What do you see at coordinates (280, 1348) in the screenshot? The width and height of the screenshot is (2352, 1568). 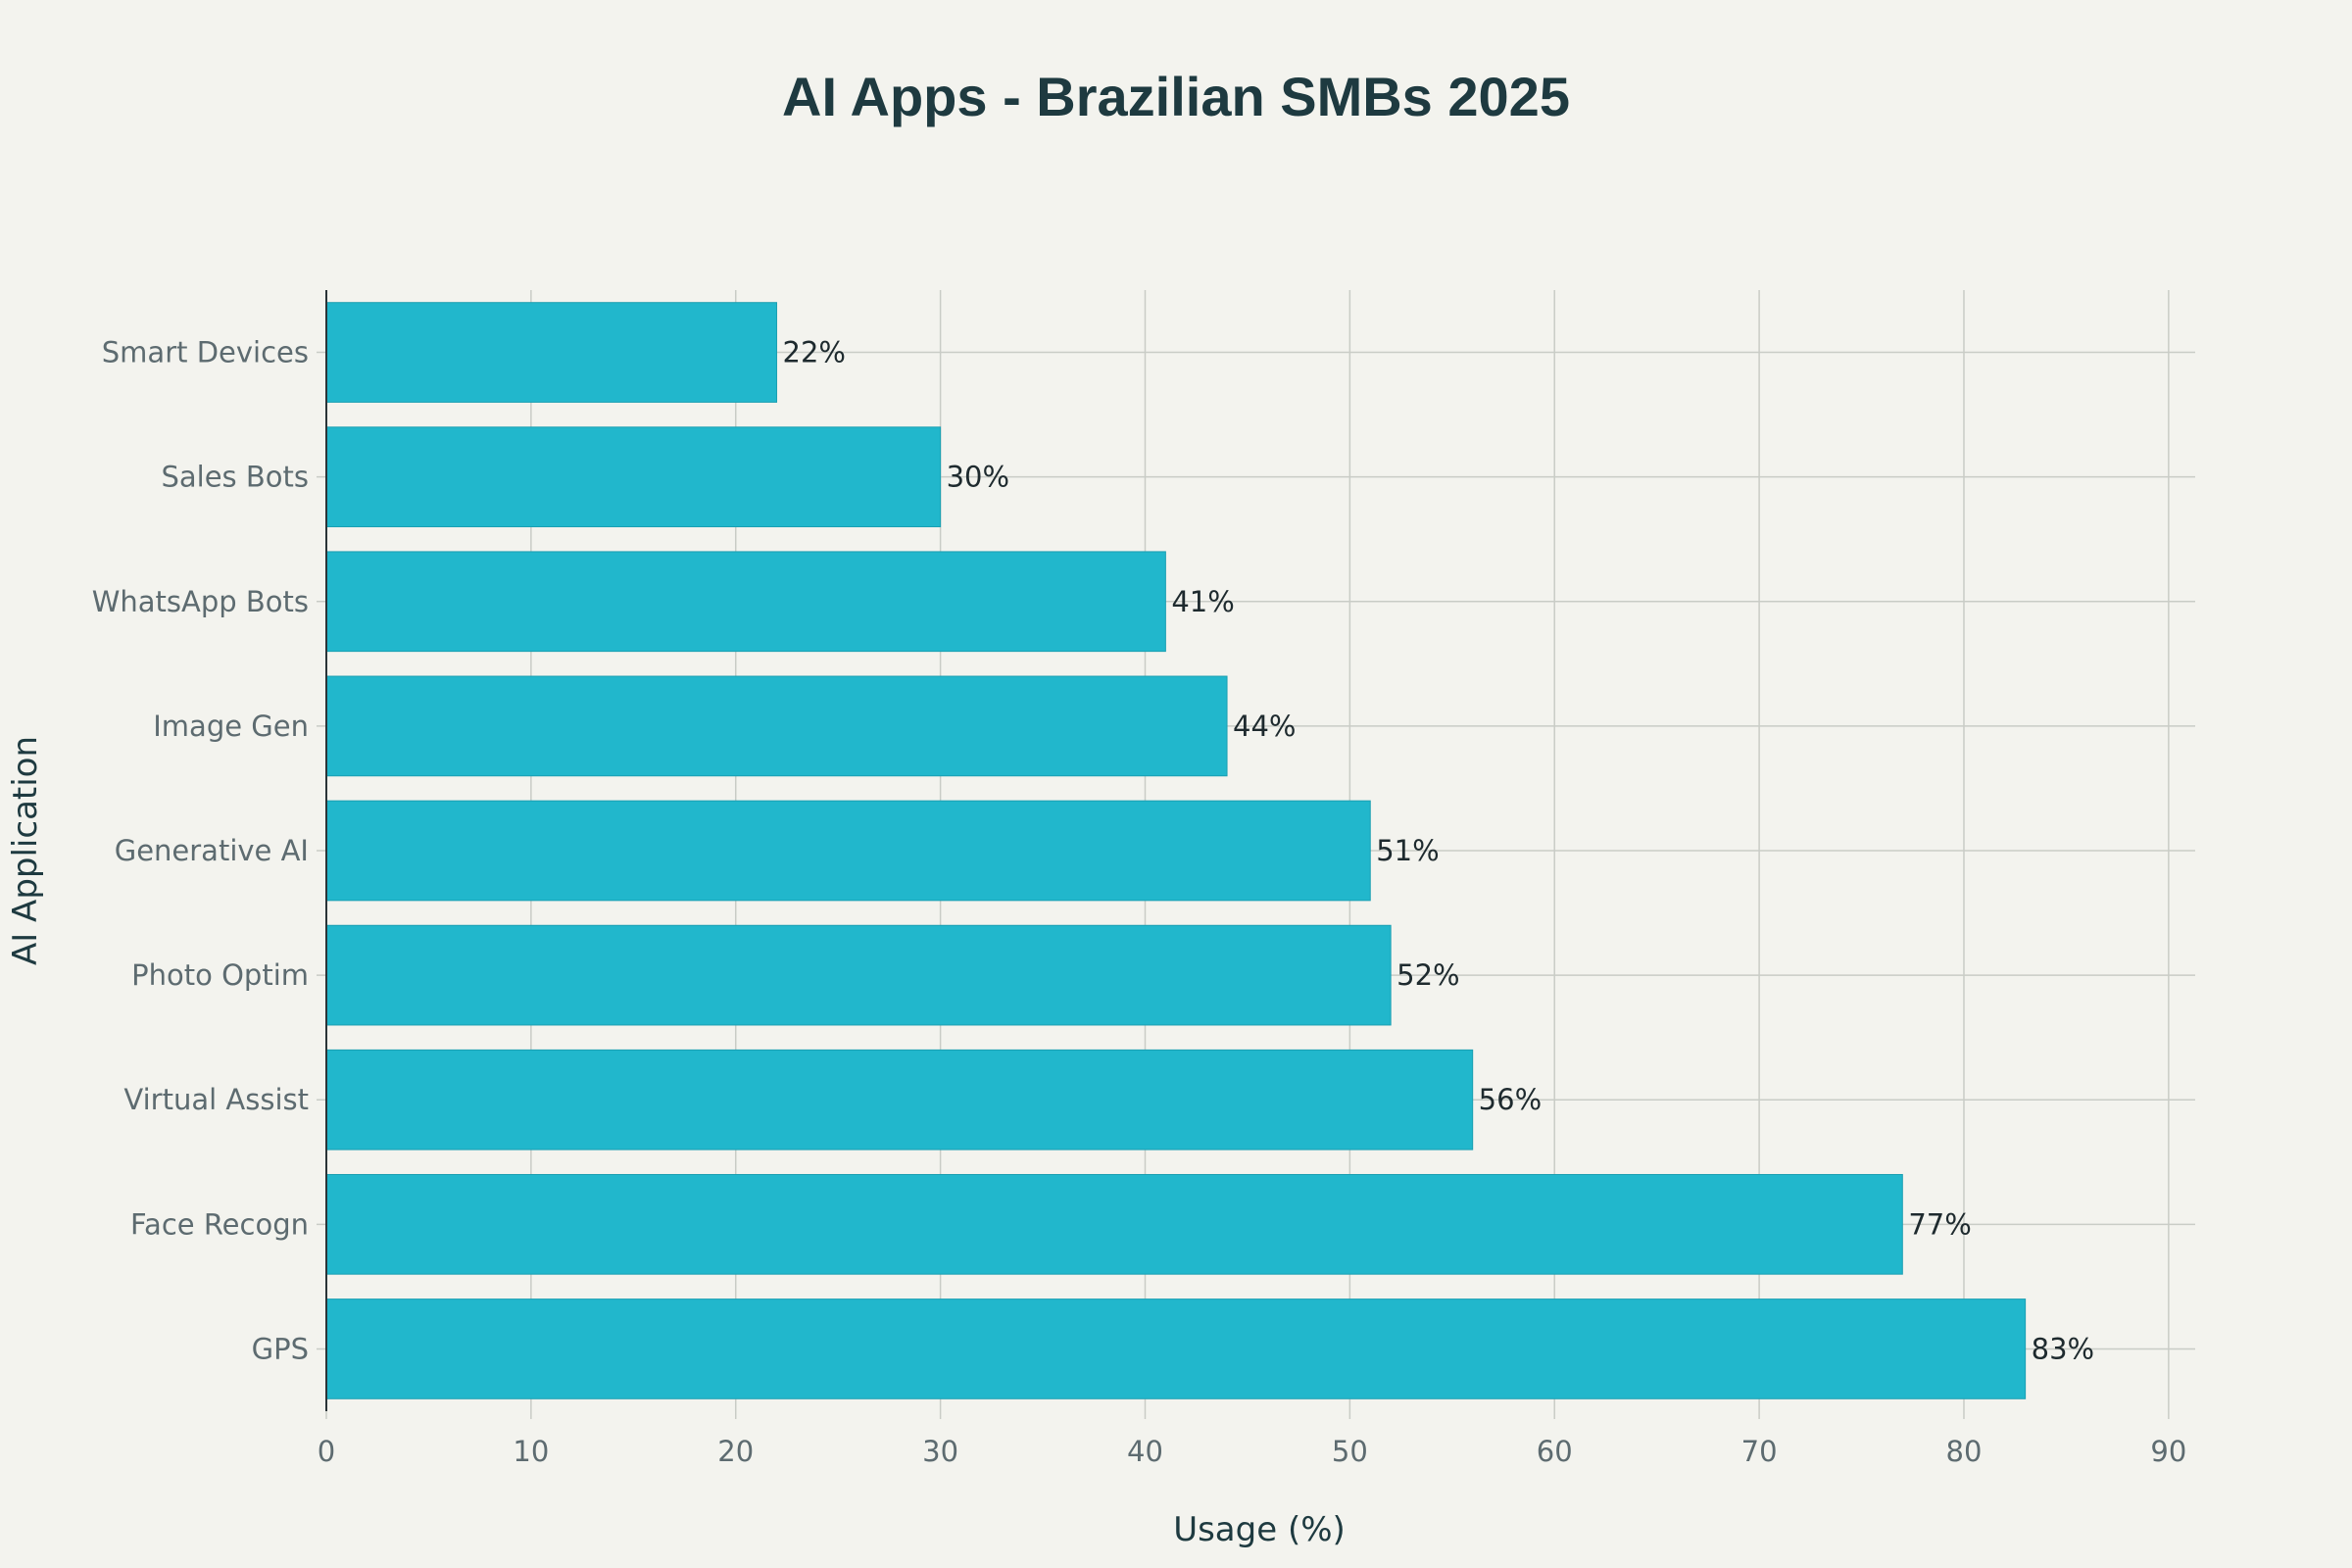 I see `y-tick-label: GPS` at bounding box center [280, 1348].